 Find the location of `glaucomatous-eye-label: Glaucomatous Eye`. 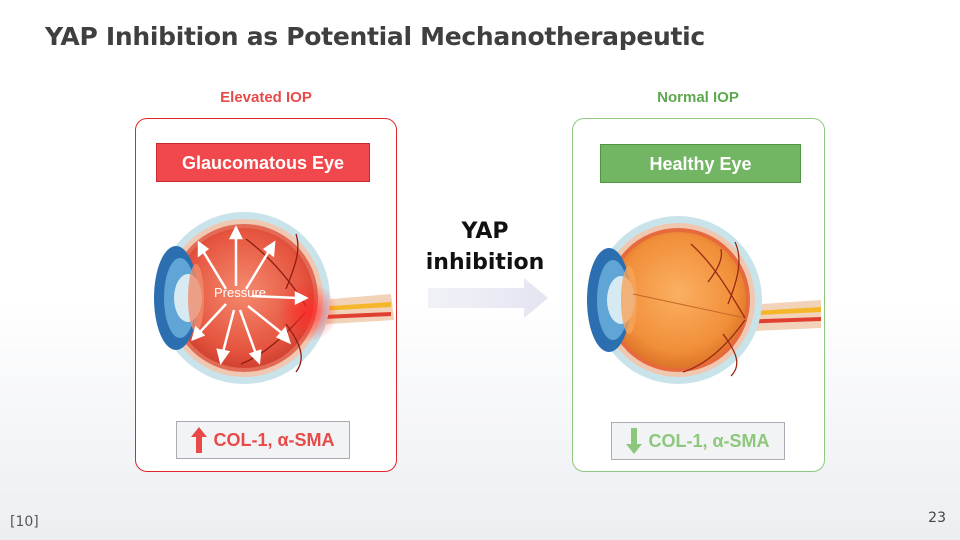

glaucomatous-eye-label: Glaucomatous Eye is located at coordinates (263, 162).